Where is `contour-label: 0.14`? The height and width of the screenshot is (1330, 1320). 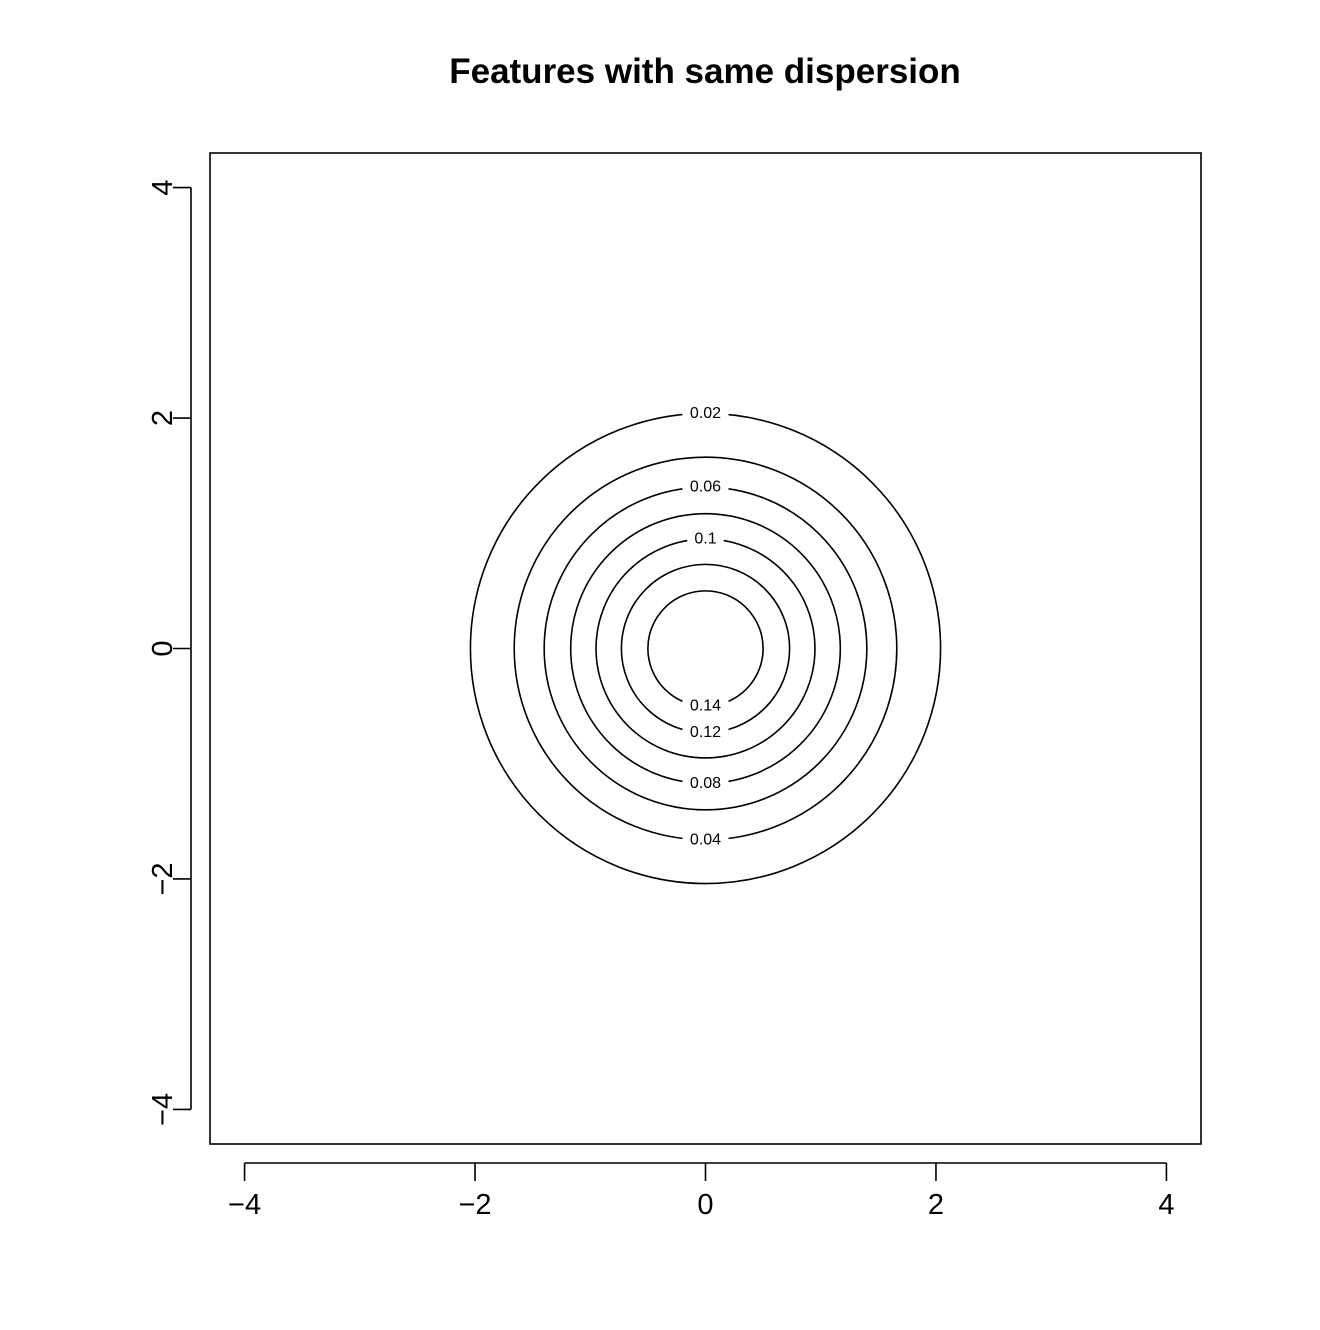
contour-label: 0.14 is located at coordinates (705, 706).